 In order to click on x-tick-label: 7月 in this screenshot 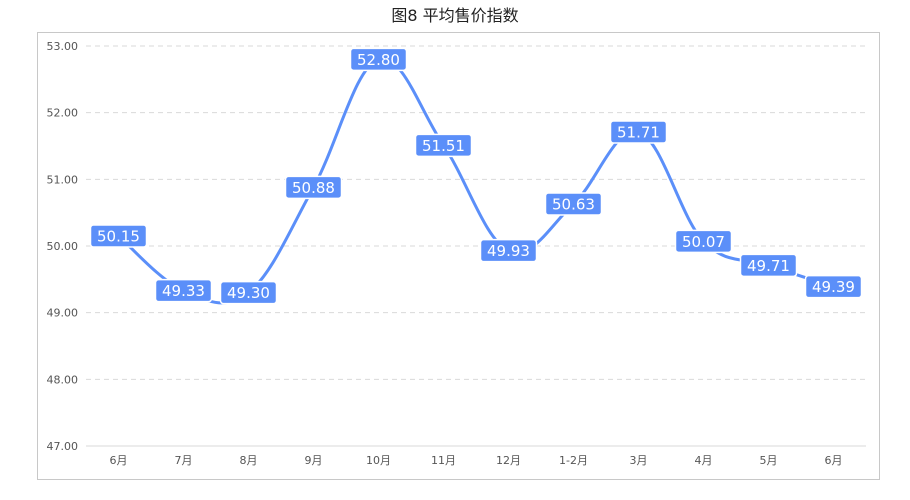, I will do `click(184, 460)`.